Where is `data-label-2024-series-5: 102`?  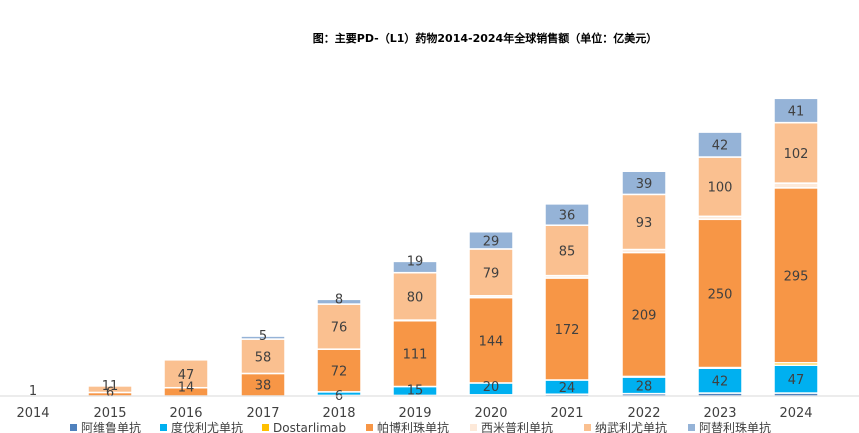
data-label-2024-series-5: 102 is located at coordinates (796, 154).